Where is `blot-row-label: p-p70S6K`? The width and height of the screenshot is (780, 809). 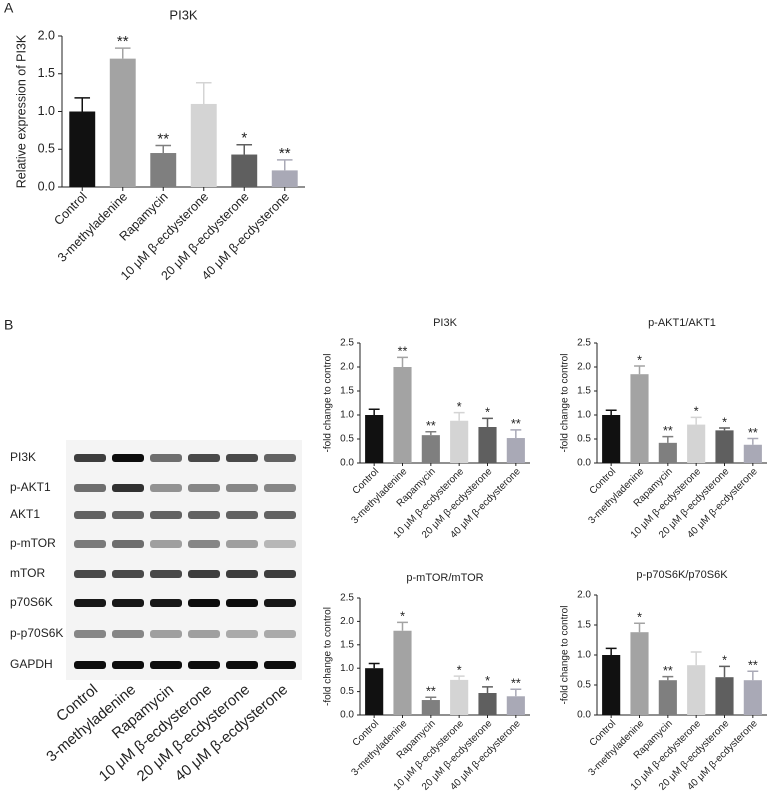
blot-row-label: p-p70S6K is located at coordinates (36, 633).